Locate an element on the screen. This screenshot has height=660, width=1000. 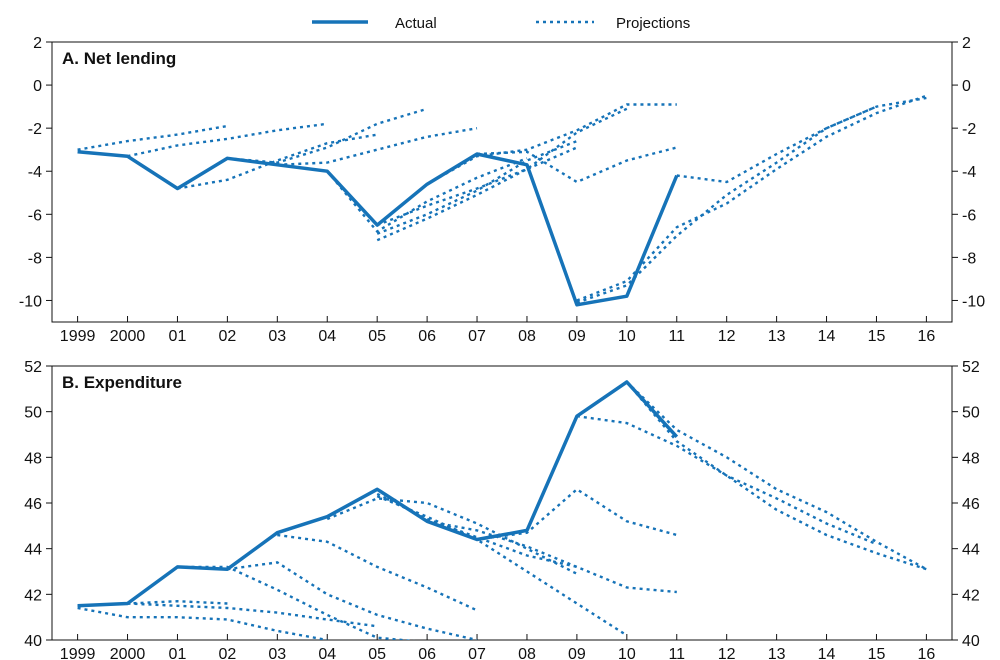
panel-b-x-label-9: 08 is located at coordinates (527, 653).